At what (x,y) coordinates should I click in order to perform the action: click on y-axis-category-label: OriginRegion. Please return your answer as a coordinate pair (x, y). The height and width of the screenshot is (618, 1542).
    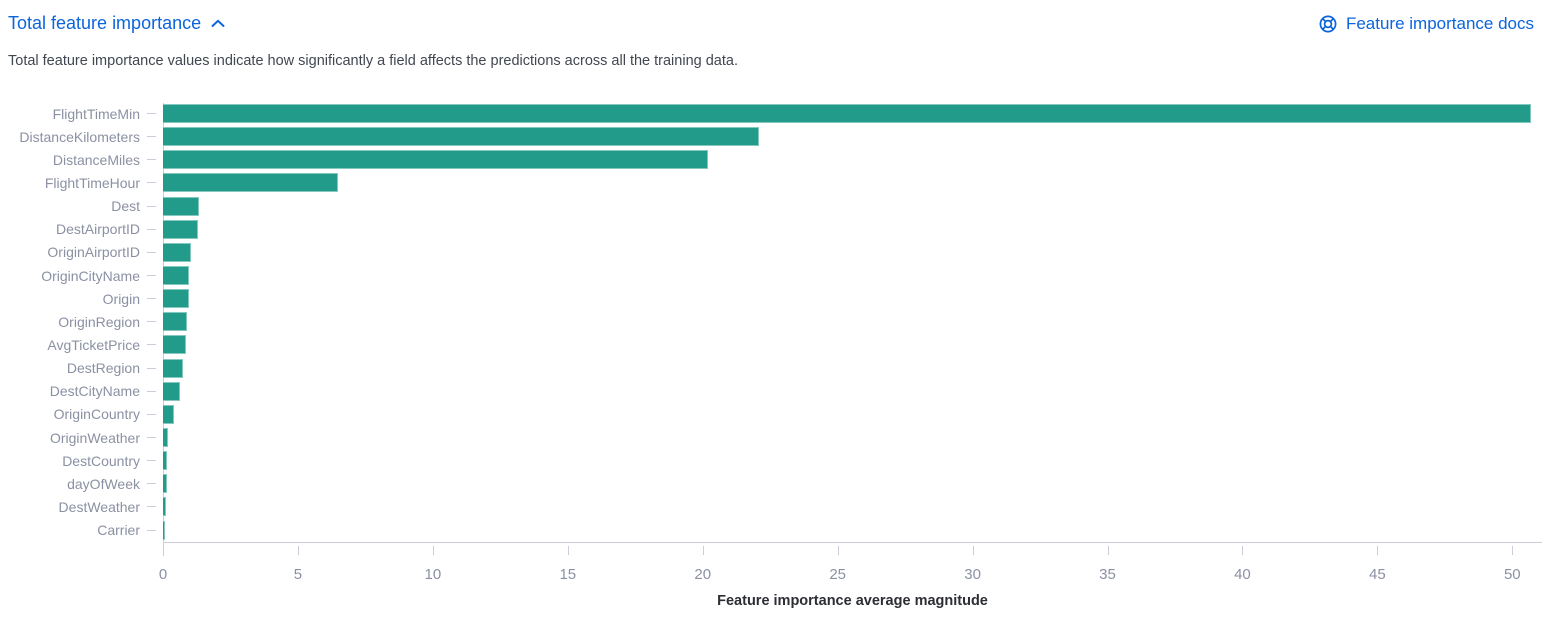
    Looking at the image, I should click on (99, 321).